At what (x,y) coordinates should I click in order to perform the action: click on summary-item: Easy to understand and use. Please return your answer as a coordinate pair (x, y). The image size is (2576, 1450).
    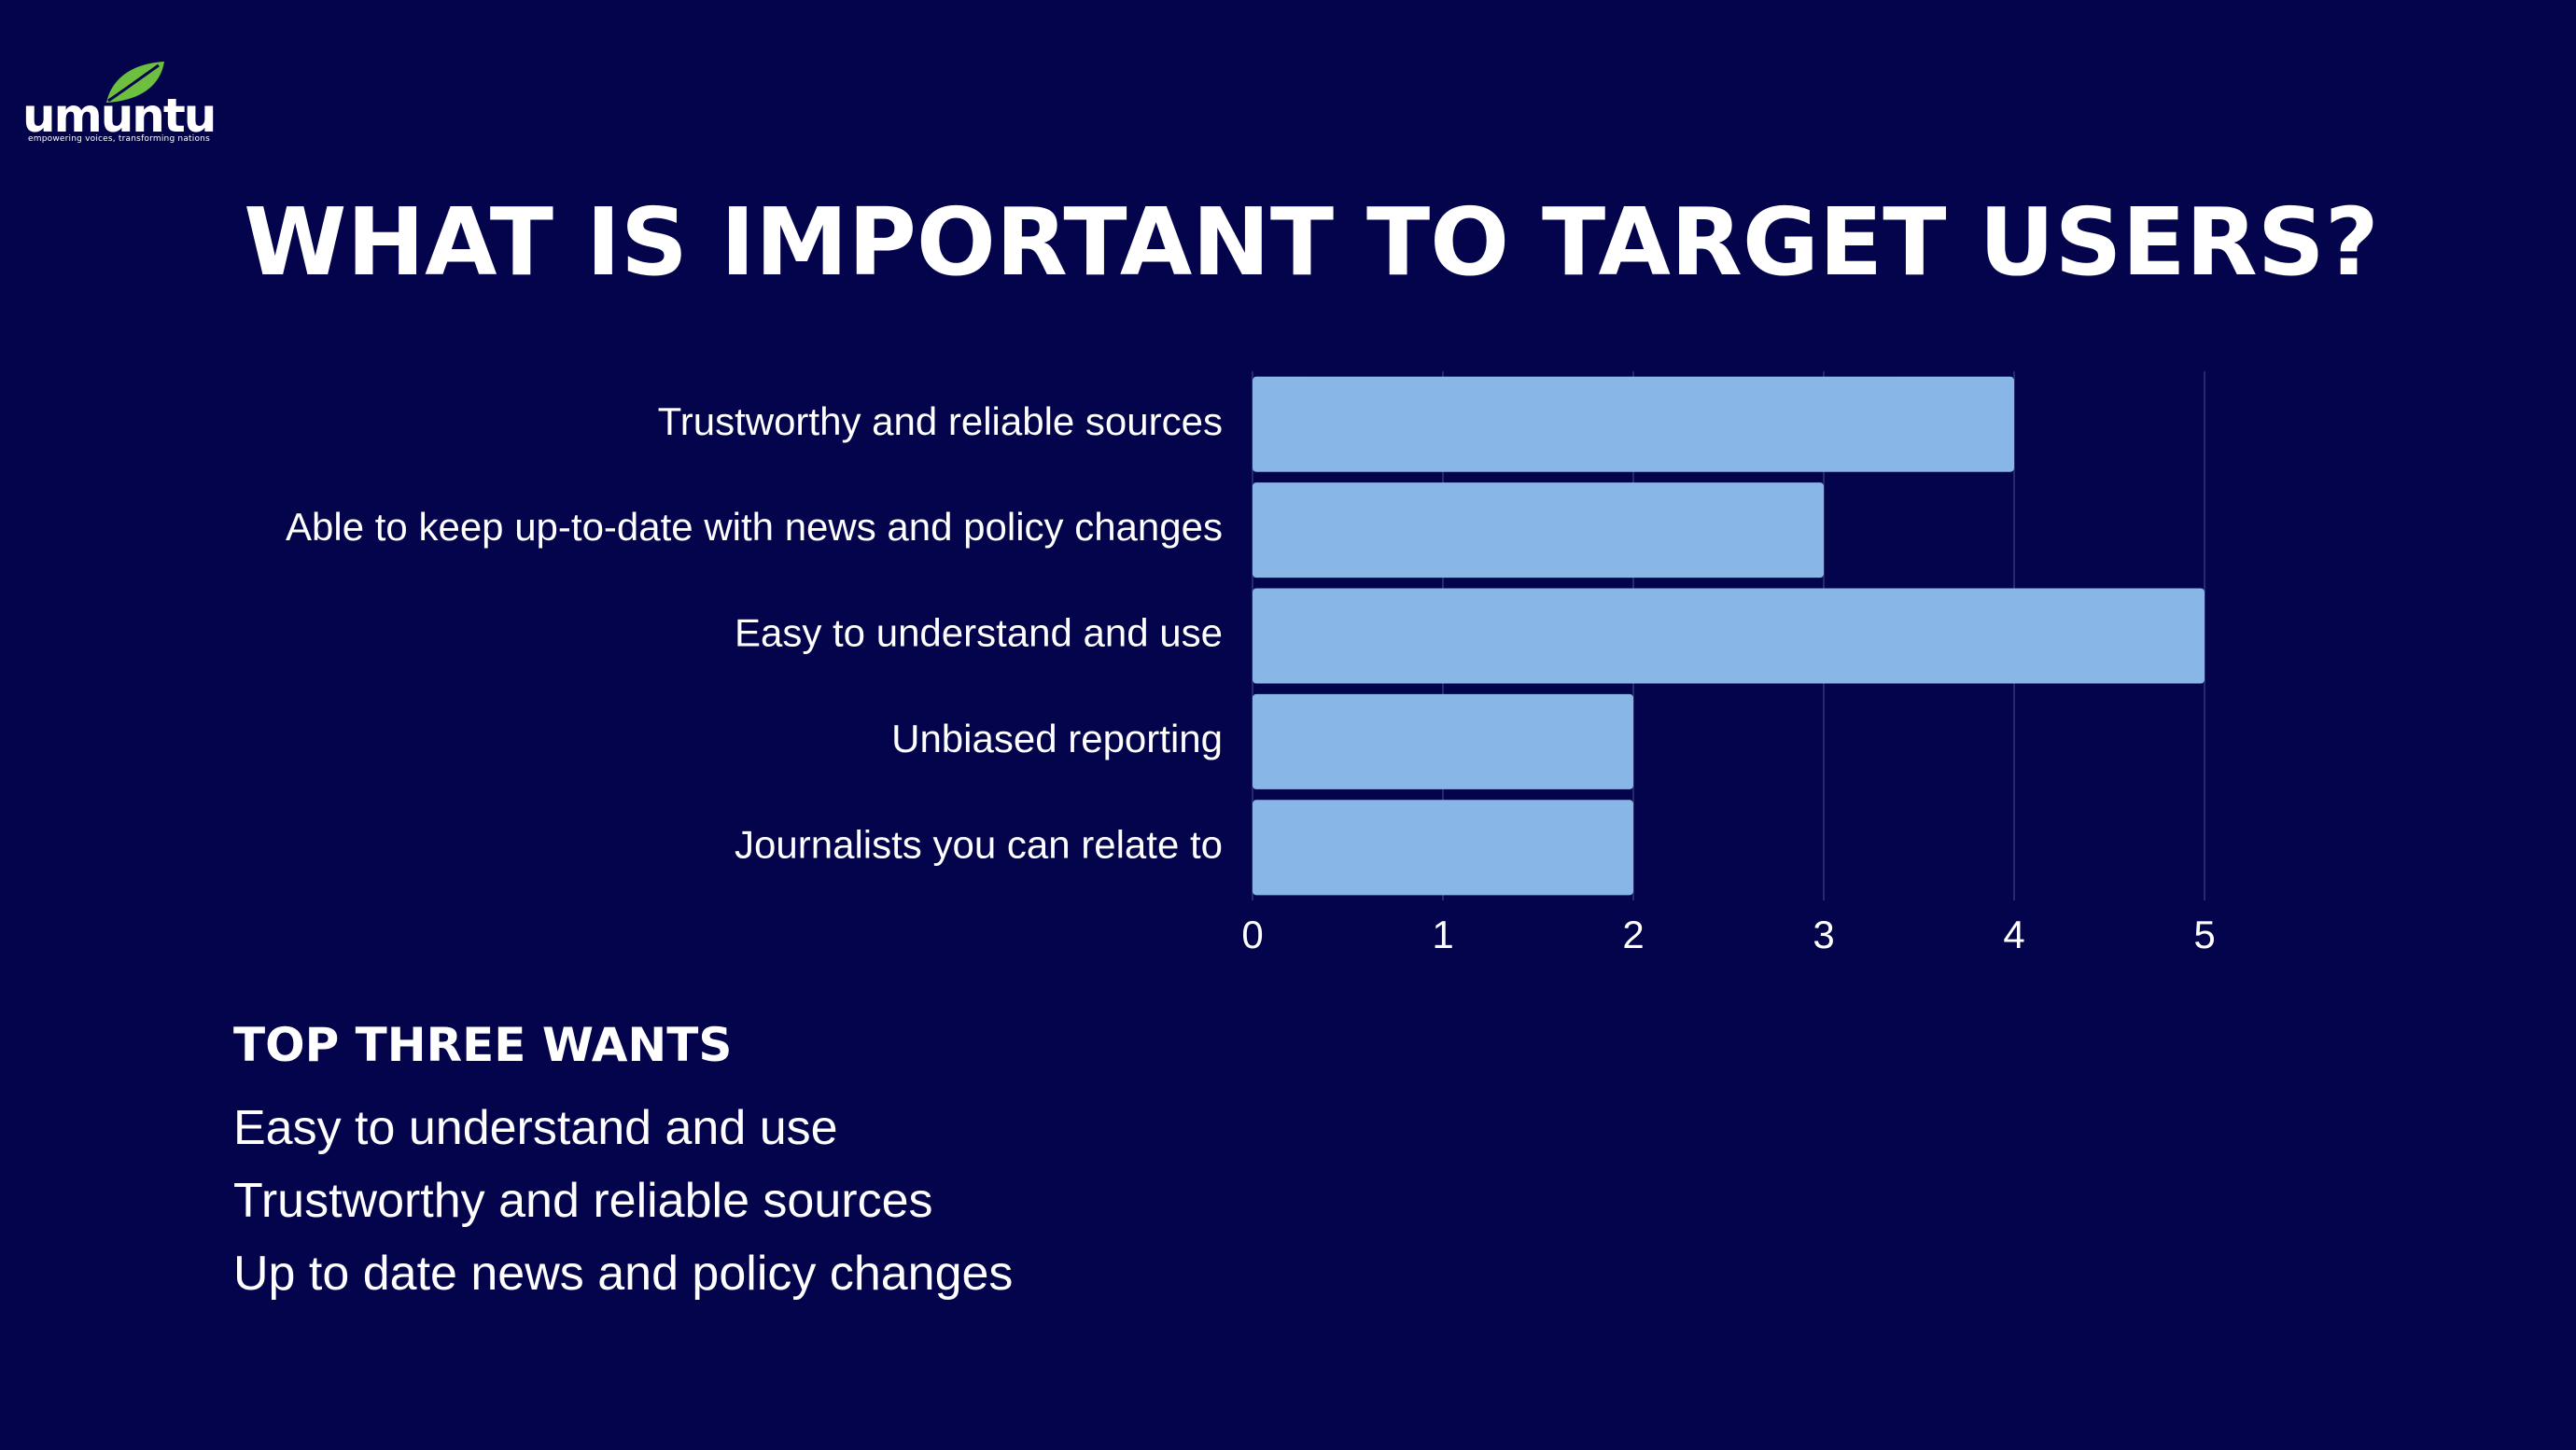
    Looking at the image, I should click on (535, 1128).